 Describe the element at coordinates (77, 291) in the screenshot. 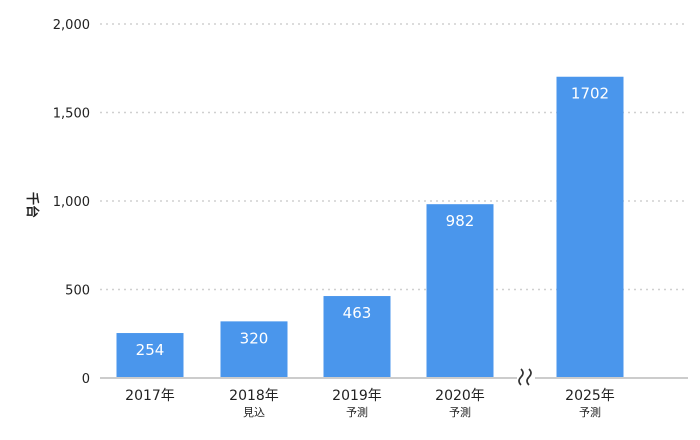

I see `y-tick-label: 500` at that location.